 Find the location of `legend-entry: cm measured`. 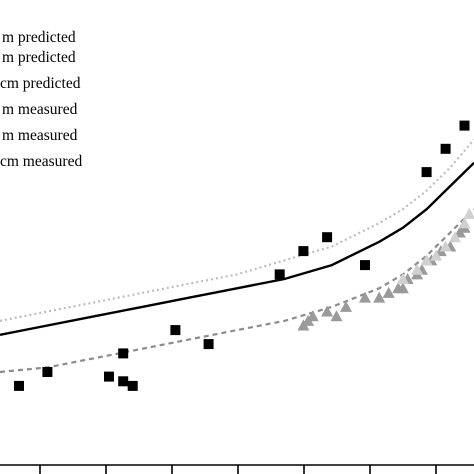

legend-entry: cm measured is located at coordinates (41, 161).